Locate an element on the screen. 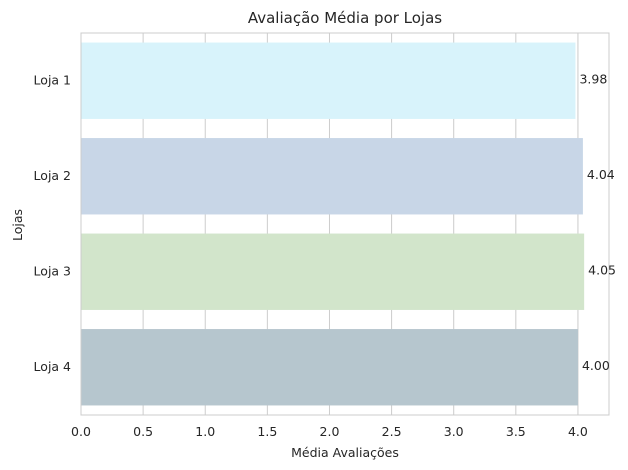 The height and width of the screenshot is (470, 628). y-category-label: Loja 4 is located at coordinates (52, 366).